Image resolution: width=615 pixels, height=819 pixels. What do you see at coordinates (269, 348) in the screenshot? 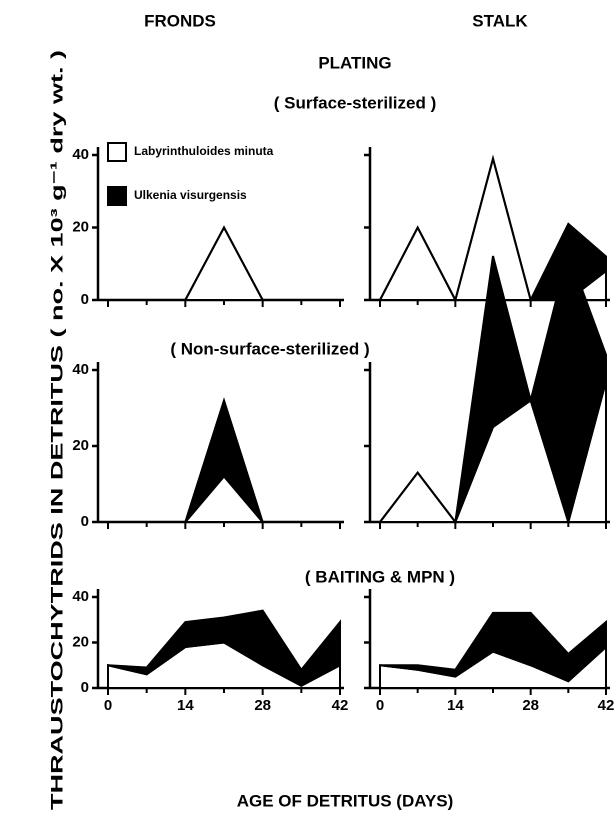
I see `section-subtitle: ( Non-surface-sterilized )` at bounding box center [269, 348].